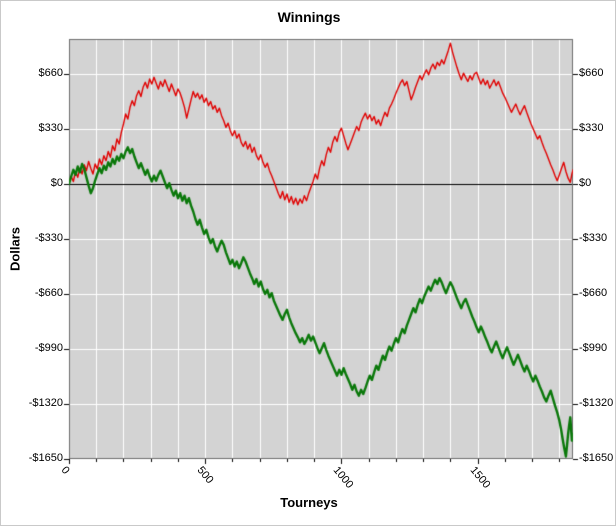 This screenshot has height=526, width=616. What do you see at coordinates (309, 502) in the screenshot?
I see `x-axis-title: Tourneys` at bounding box center [309, 502].